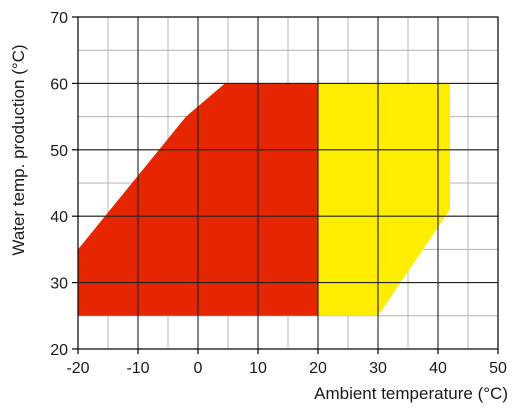 This screenshot has width=515, height=408. What do you see at coordinates (59, 18) in the screenshot?
I see `y-tick-label: 70` at bounding box center [59, 18].